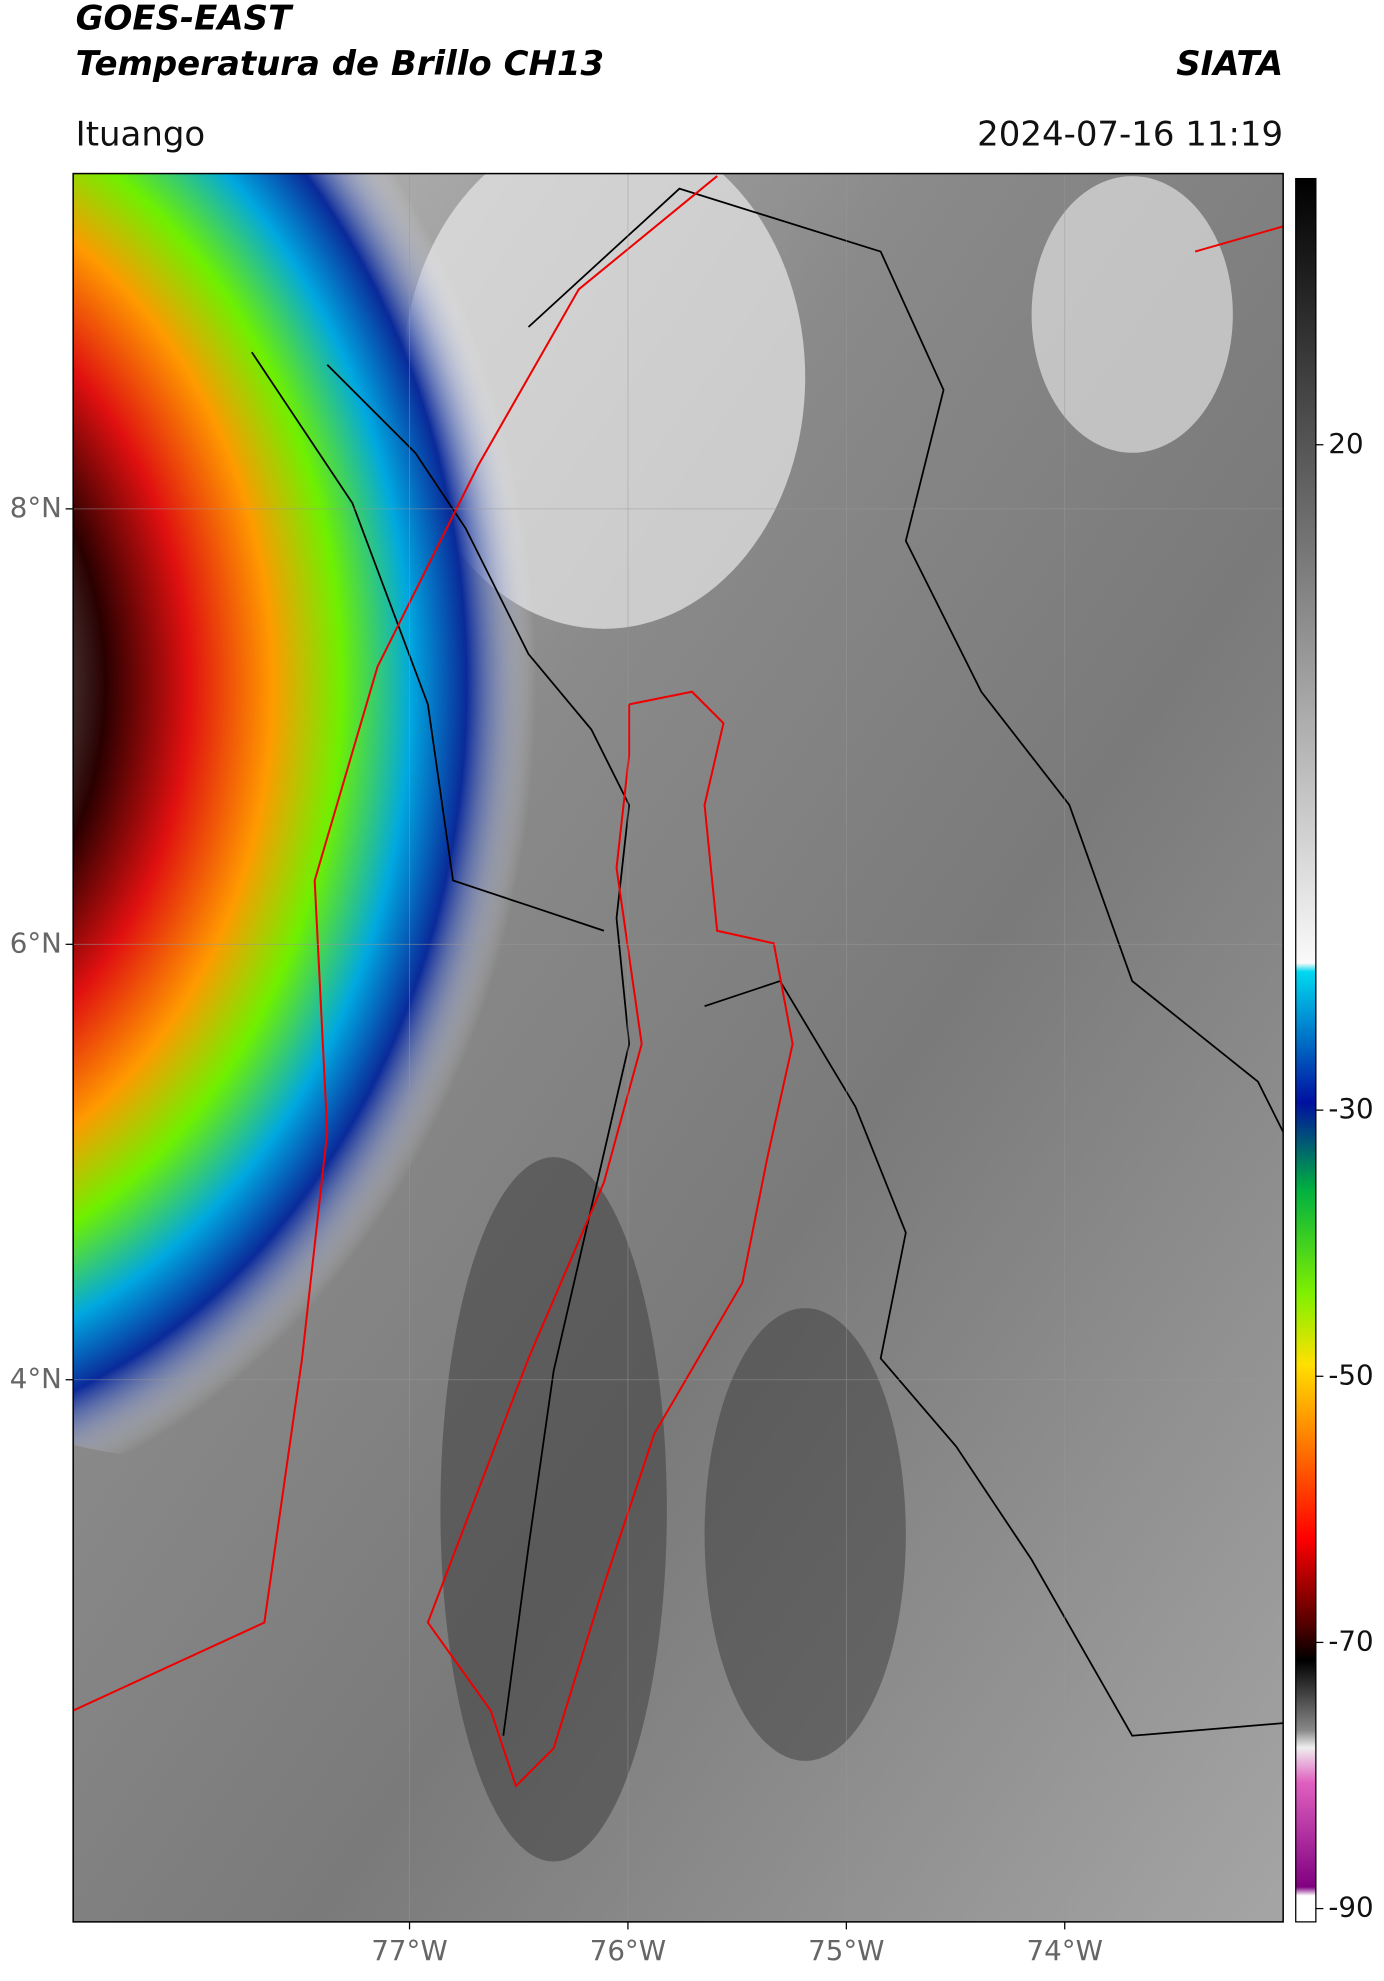 This screenshot has width=1384, height=1981. What do you see at coordinates (1130, 134) in the screenshot?
I see `datetime: 2024-07-16 11:19` at bounding box center [1130, 134].